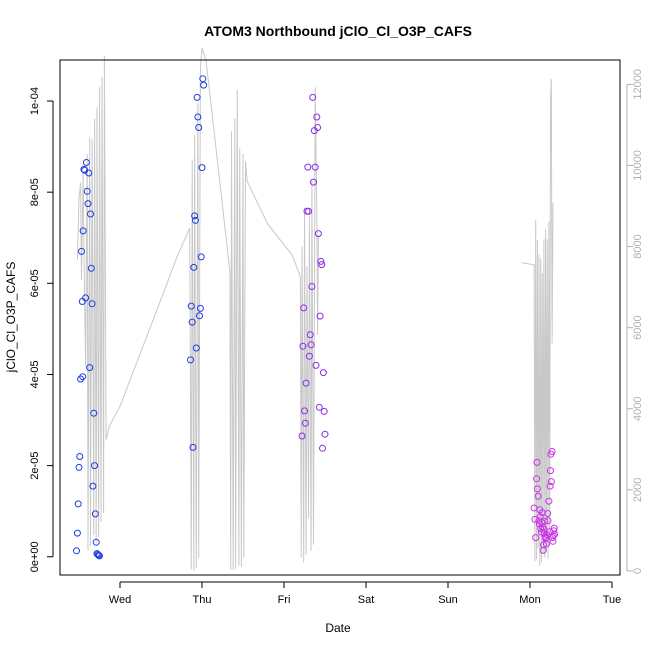  What do you see at coordinates (338, 628) in the screenshot?
I see `x-axis-label: Date` at bounding box center [338, 628].